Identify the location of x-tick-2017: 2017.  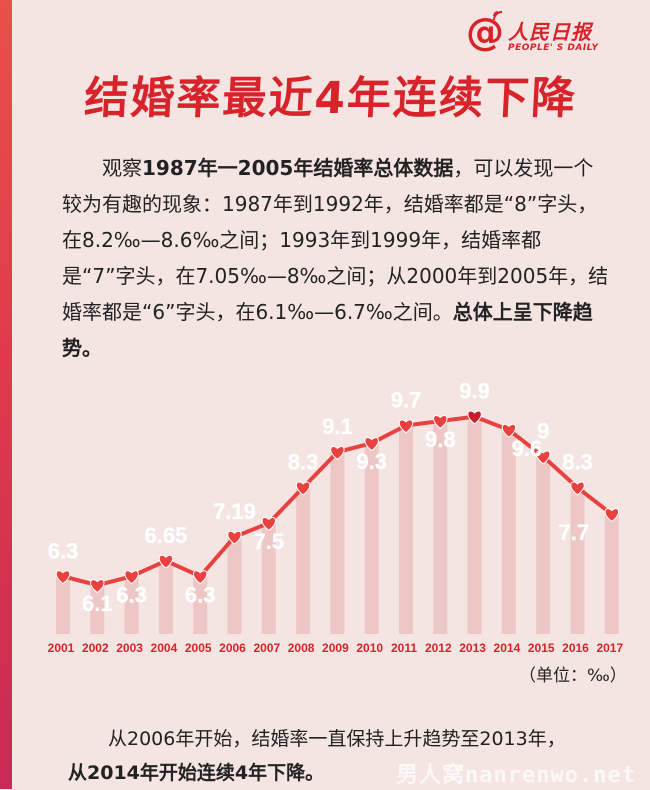
(609, 648).